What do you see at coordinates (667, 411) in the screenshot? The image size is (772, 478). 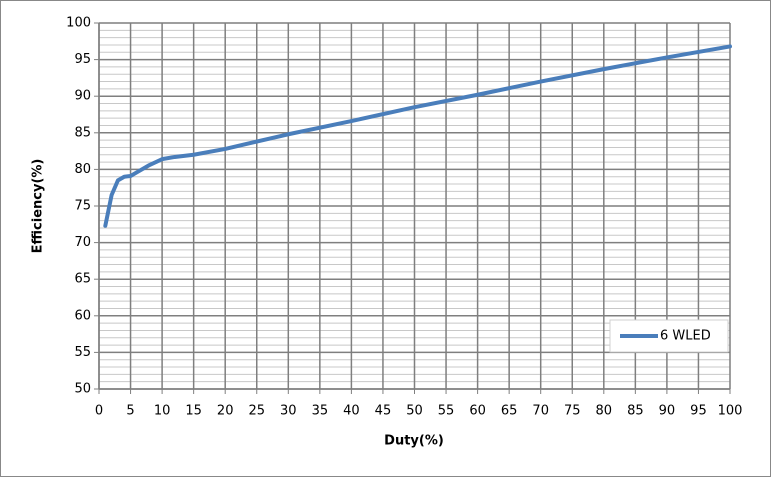 I see `x-tick-label: 90` at bounding box center [667, 411].